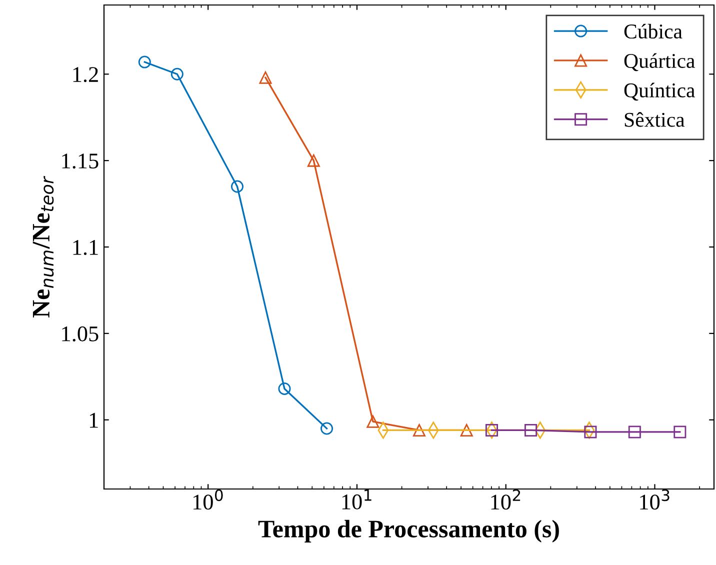 This screenshot has height=565, width=716. Describe the element at coordinates (505, 499) in the screenshot. I see `x-tick-label: 10$^{2}$` at that location.